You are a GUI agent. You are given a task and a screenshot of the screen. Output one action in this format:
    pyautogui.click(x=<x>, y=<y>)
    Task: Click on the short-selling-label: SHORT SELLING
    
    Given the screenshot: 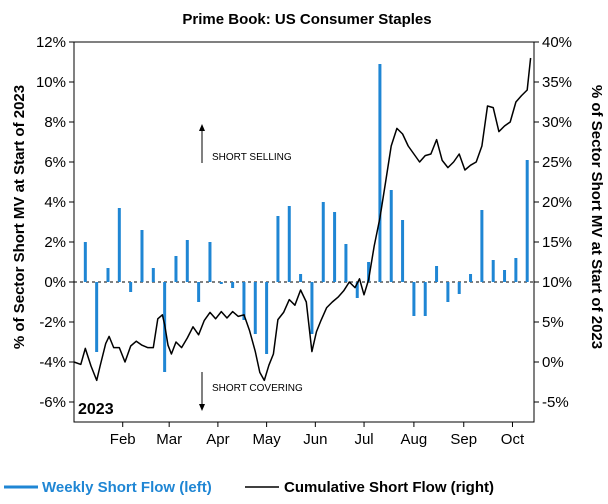 What is the action you would take?
    pyautogui.click(x=252, y=157)
    